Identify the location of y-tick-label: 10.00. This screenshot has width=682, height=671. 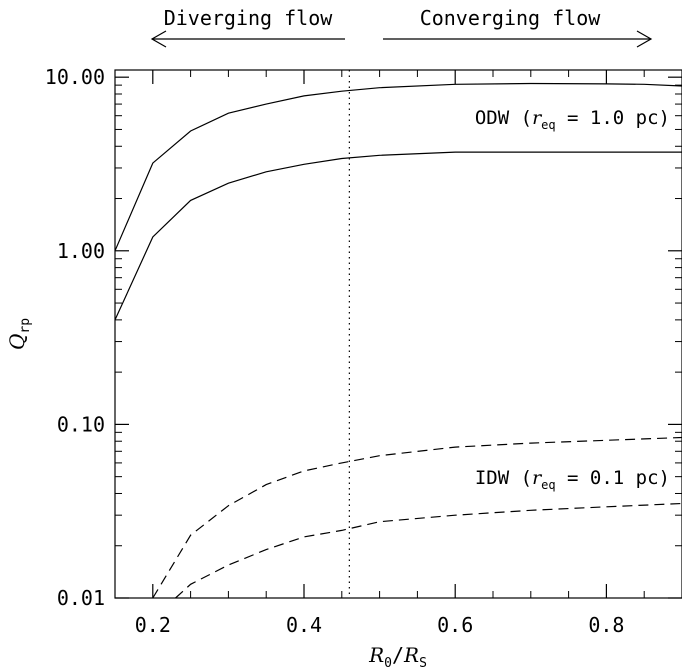
(75, 77).